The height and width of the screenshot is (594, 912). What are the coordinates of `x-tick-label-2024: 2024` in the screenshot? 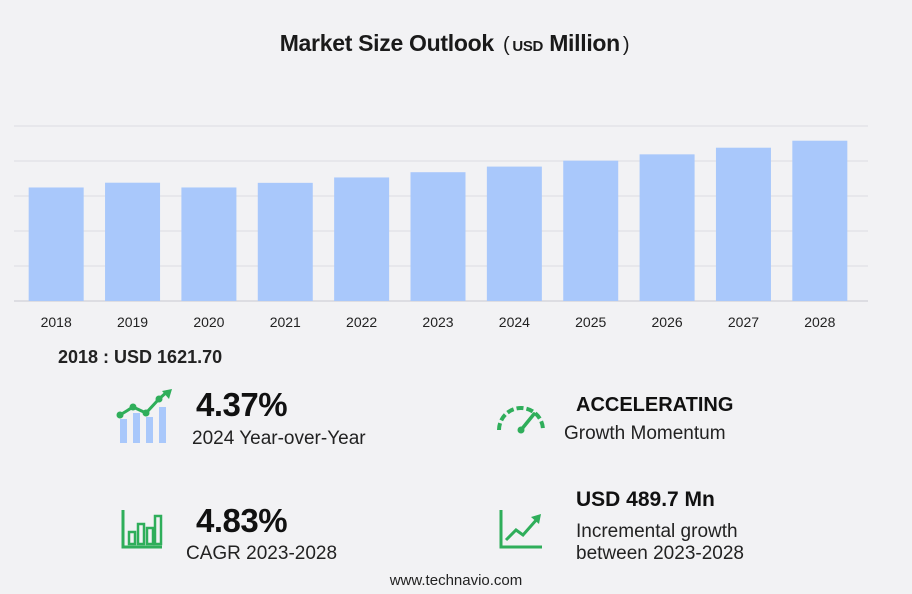 It's located at (514, 322).